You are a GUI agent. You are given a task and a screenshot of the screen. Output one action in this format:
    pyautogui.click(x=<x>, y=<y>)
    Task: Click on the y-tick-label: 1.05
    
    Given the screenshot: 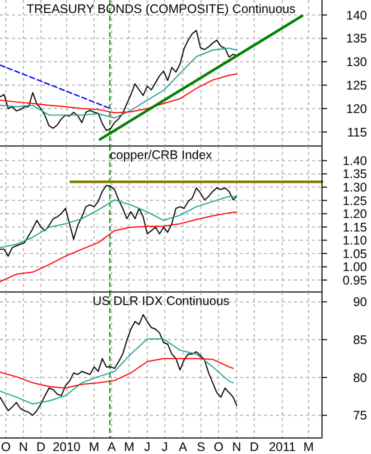 What is the action you would take?
    pyautogui.click(x=355, y=253)
    